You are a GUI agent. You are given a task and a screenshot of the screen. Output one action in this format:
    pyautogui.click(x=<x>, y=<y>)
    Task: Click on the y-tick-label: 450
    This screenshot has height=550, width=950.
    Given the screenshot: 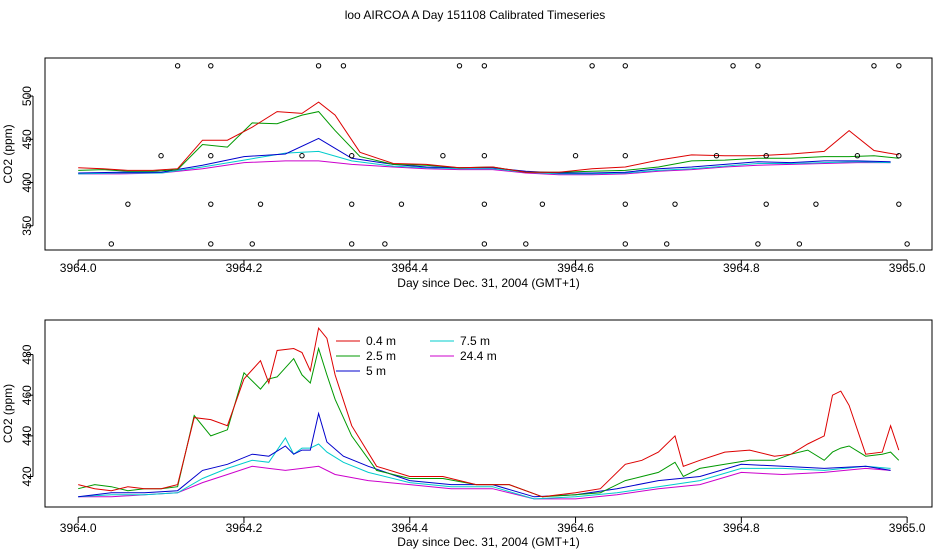 What is the action you would take?
    pyautogui.click(x=27, y=139)
    